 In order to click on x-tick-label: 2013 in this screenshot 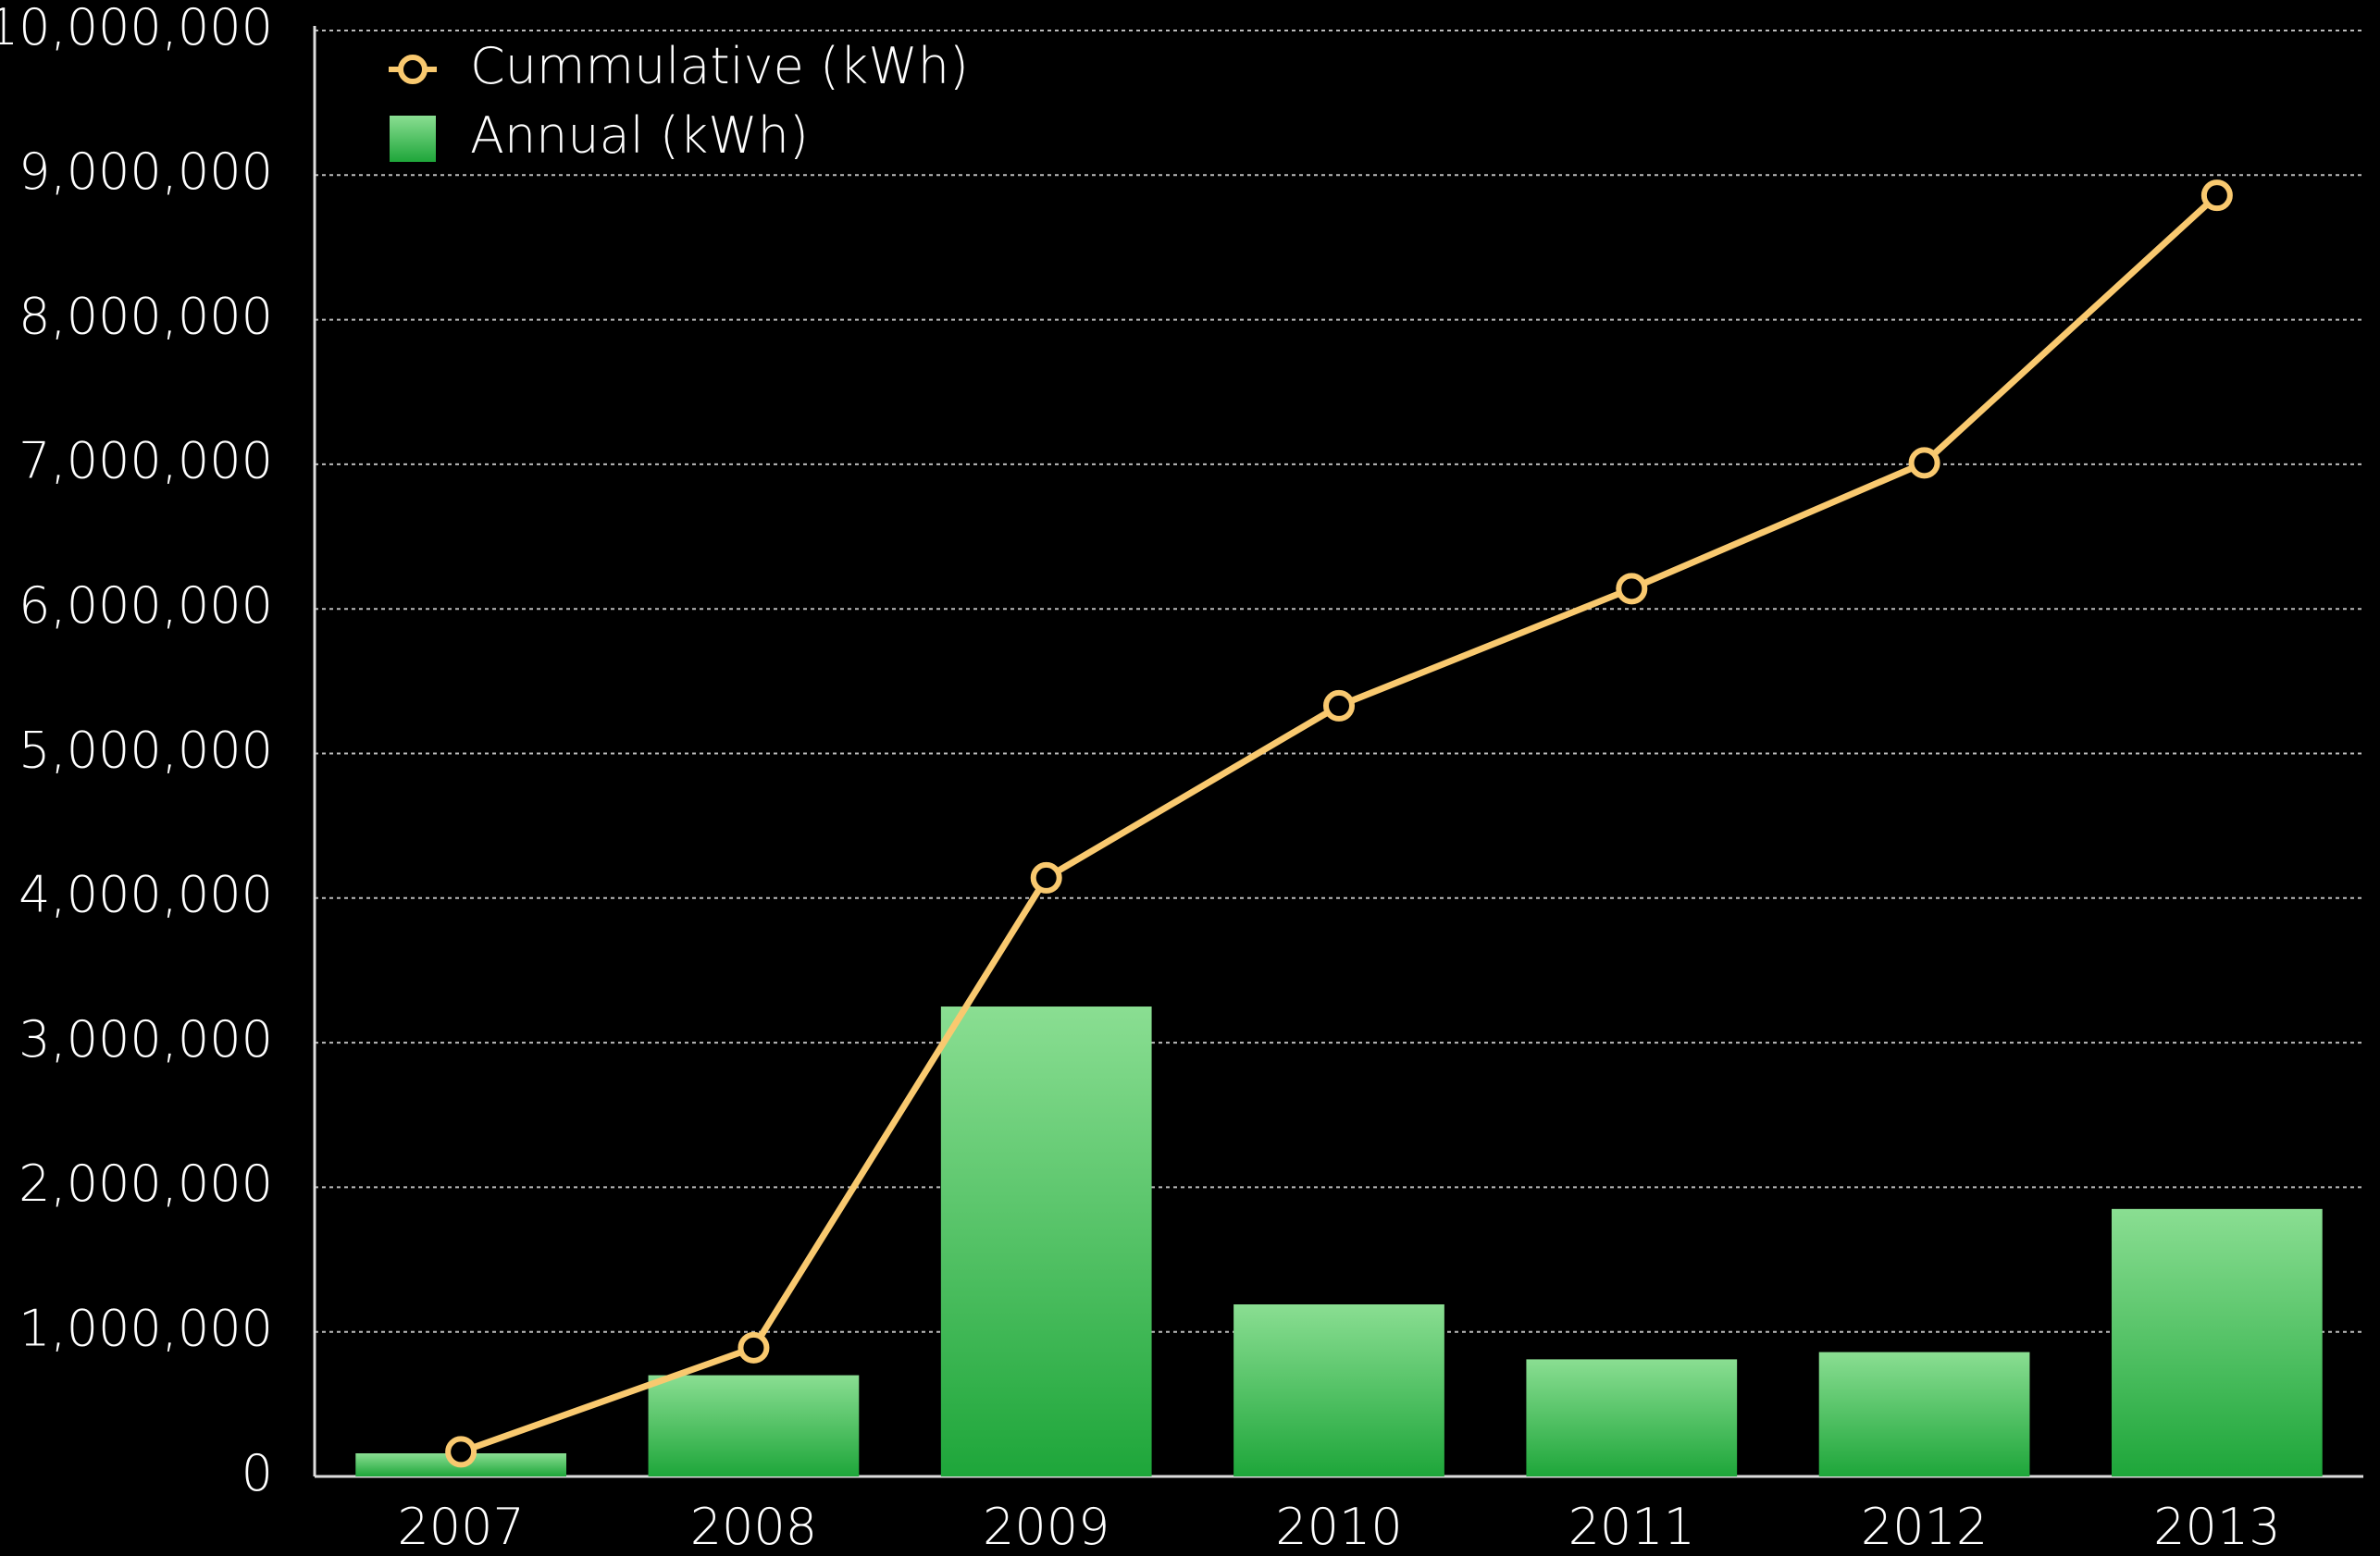, I will do `click(2216, 1527)`.